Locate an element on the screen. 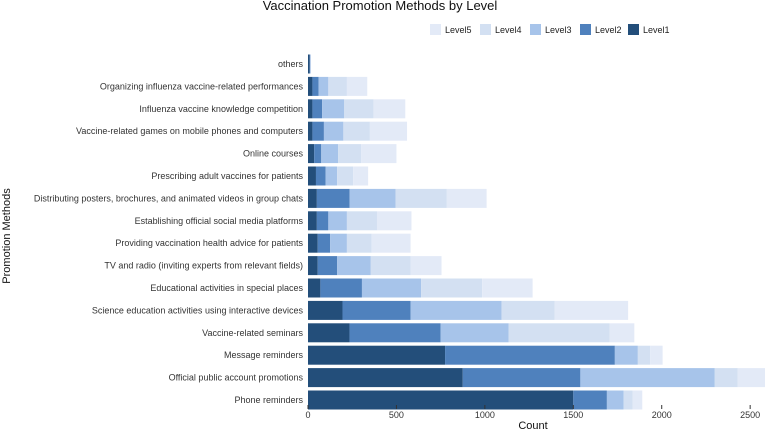 Image resolution: width=765 pixels, height=432 pixels. legend: Level5 Level4 Level3 Level2 Level1 is located at coordinates (550, 29).